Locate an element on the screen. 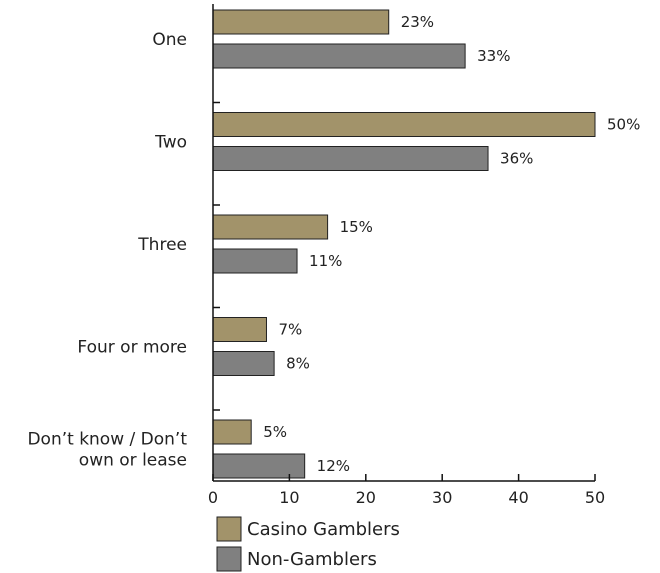 This screenshot has height=573, width=660. value-label-casino-2: 15% is located at coordinates (356, 227).